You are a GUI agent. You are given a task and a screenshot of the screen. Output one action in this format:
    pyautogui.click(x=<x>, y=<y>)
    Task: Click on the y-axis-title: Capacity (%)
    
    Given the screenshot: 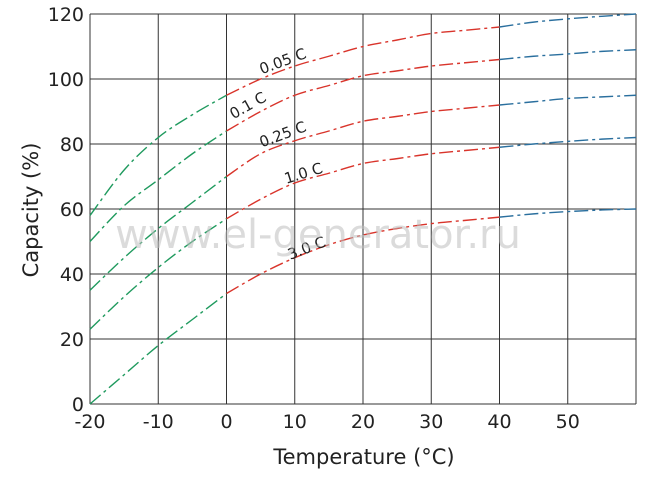 What is the action you would take?
    pyautogui.click(x=31, y=210)
    